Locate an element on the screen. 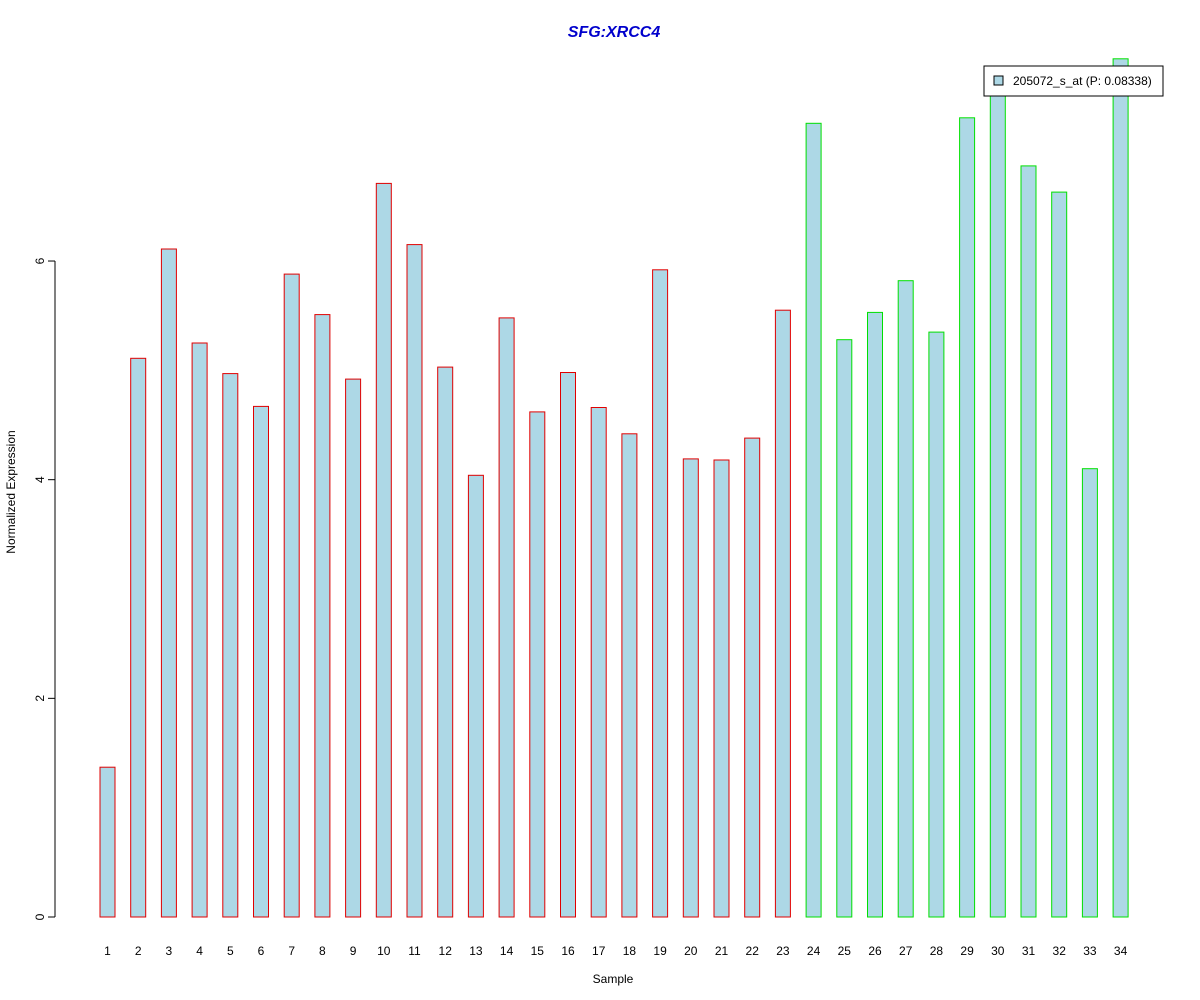 The height and width of the screenshot is (1000, 1200). x-tick-label: 34 is located at coordinates (1121, 951).